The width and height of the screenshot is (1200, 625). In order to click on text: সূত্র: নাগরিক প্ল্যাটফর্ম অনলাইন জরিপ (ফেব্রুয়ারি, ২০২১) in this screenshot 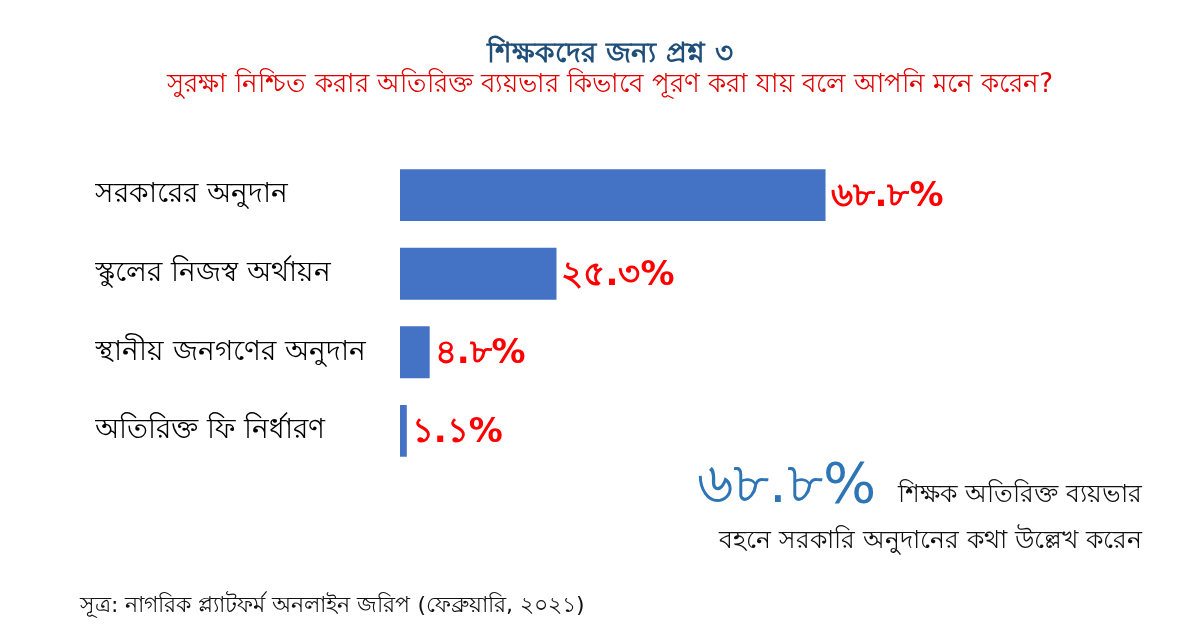, I will do `click(332, 605)`.